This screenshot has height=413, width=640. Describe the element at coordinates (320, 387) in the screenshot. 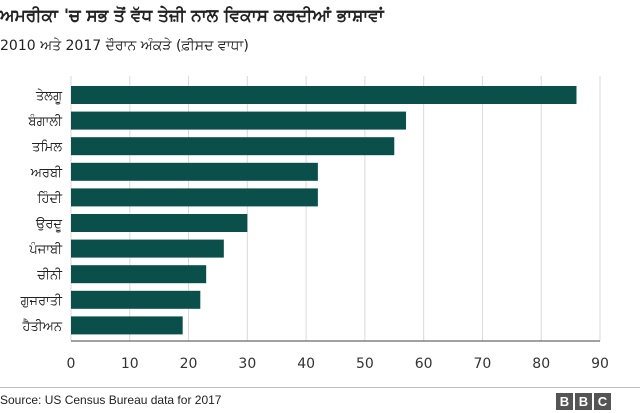

I see `footer-divider` at that location.